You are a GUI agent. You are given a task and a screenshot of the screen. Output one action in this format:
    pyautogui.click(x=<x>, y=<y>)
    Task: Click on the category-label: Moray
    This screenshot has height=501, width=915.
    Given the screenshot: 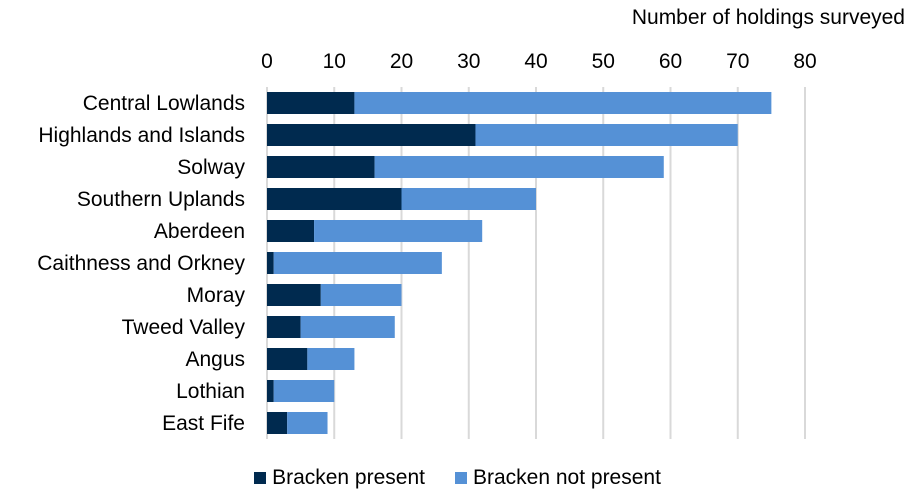 What is the action you would take?
    pyautogui.click(x=216, y=295)
    